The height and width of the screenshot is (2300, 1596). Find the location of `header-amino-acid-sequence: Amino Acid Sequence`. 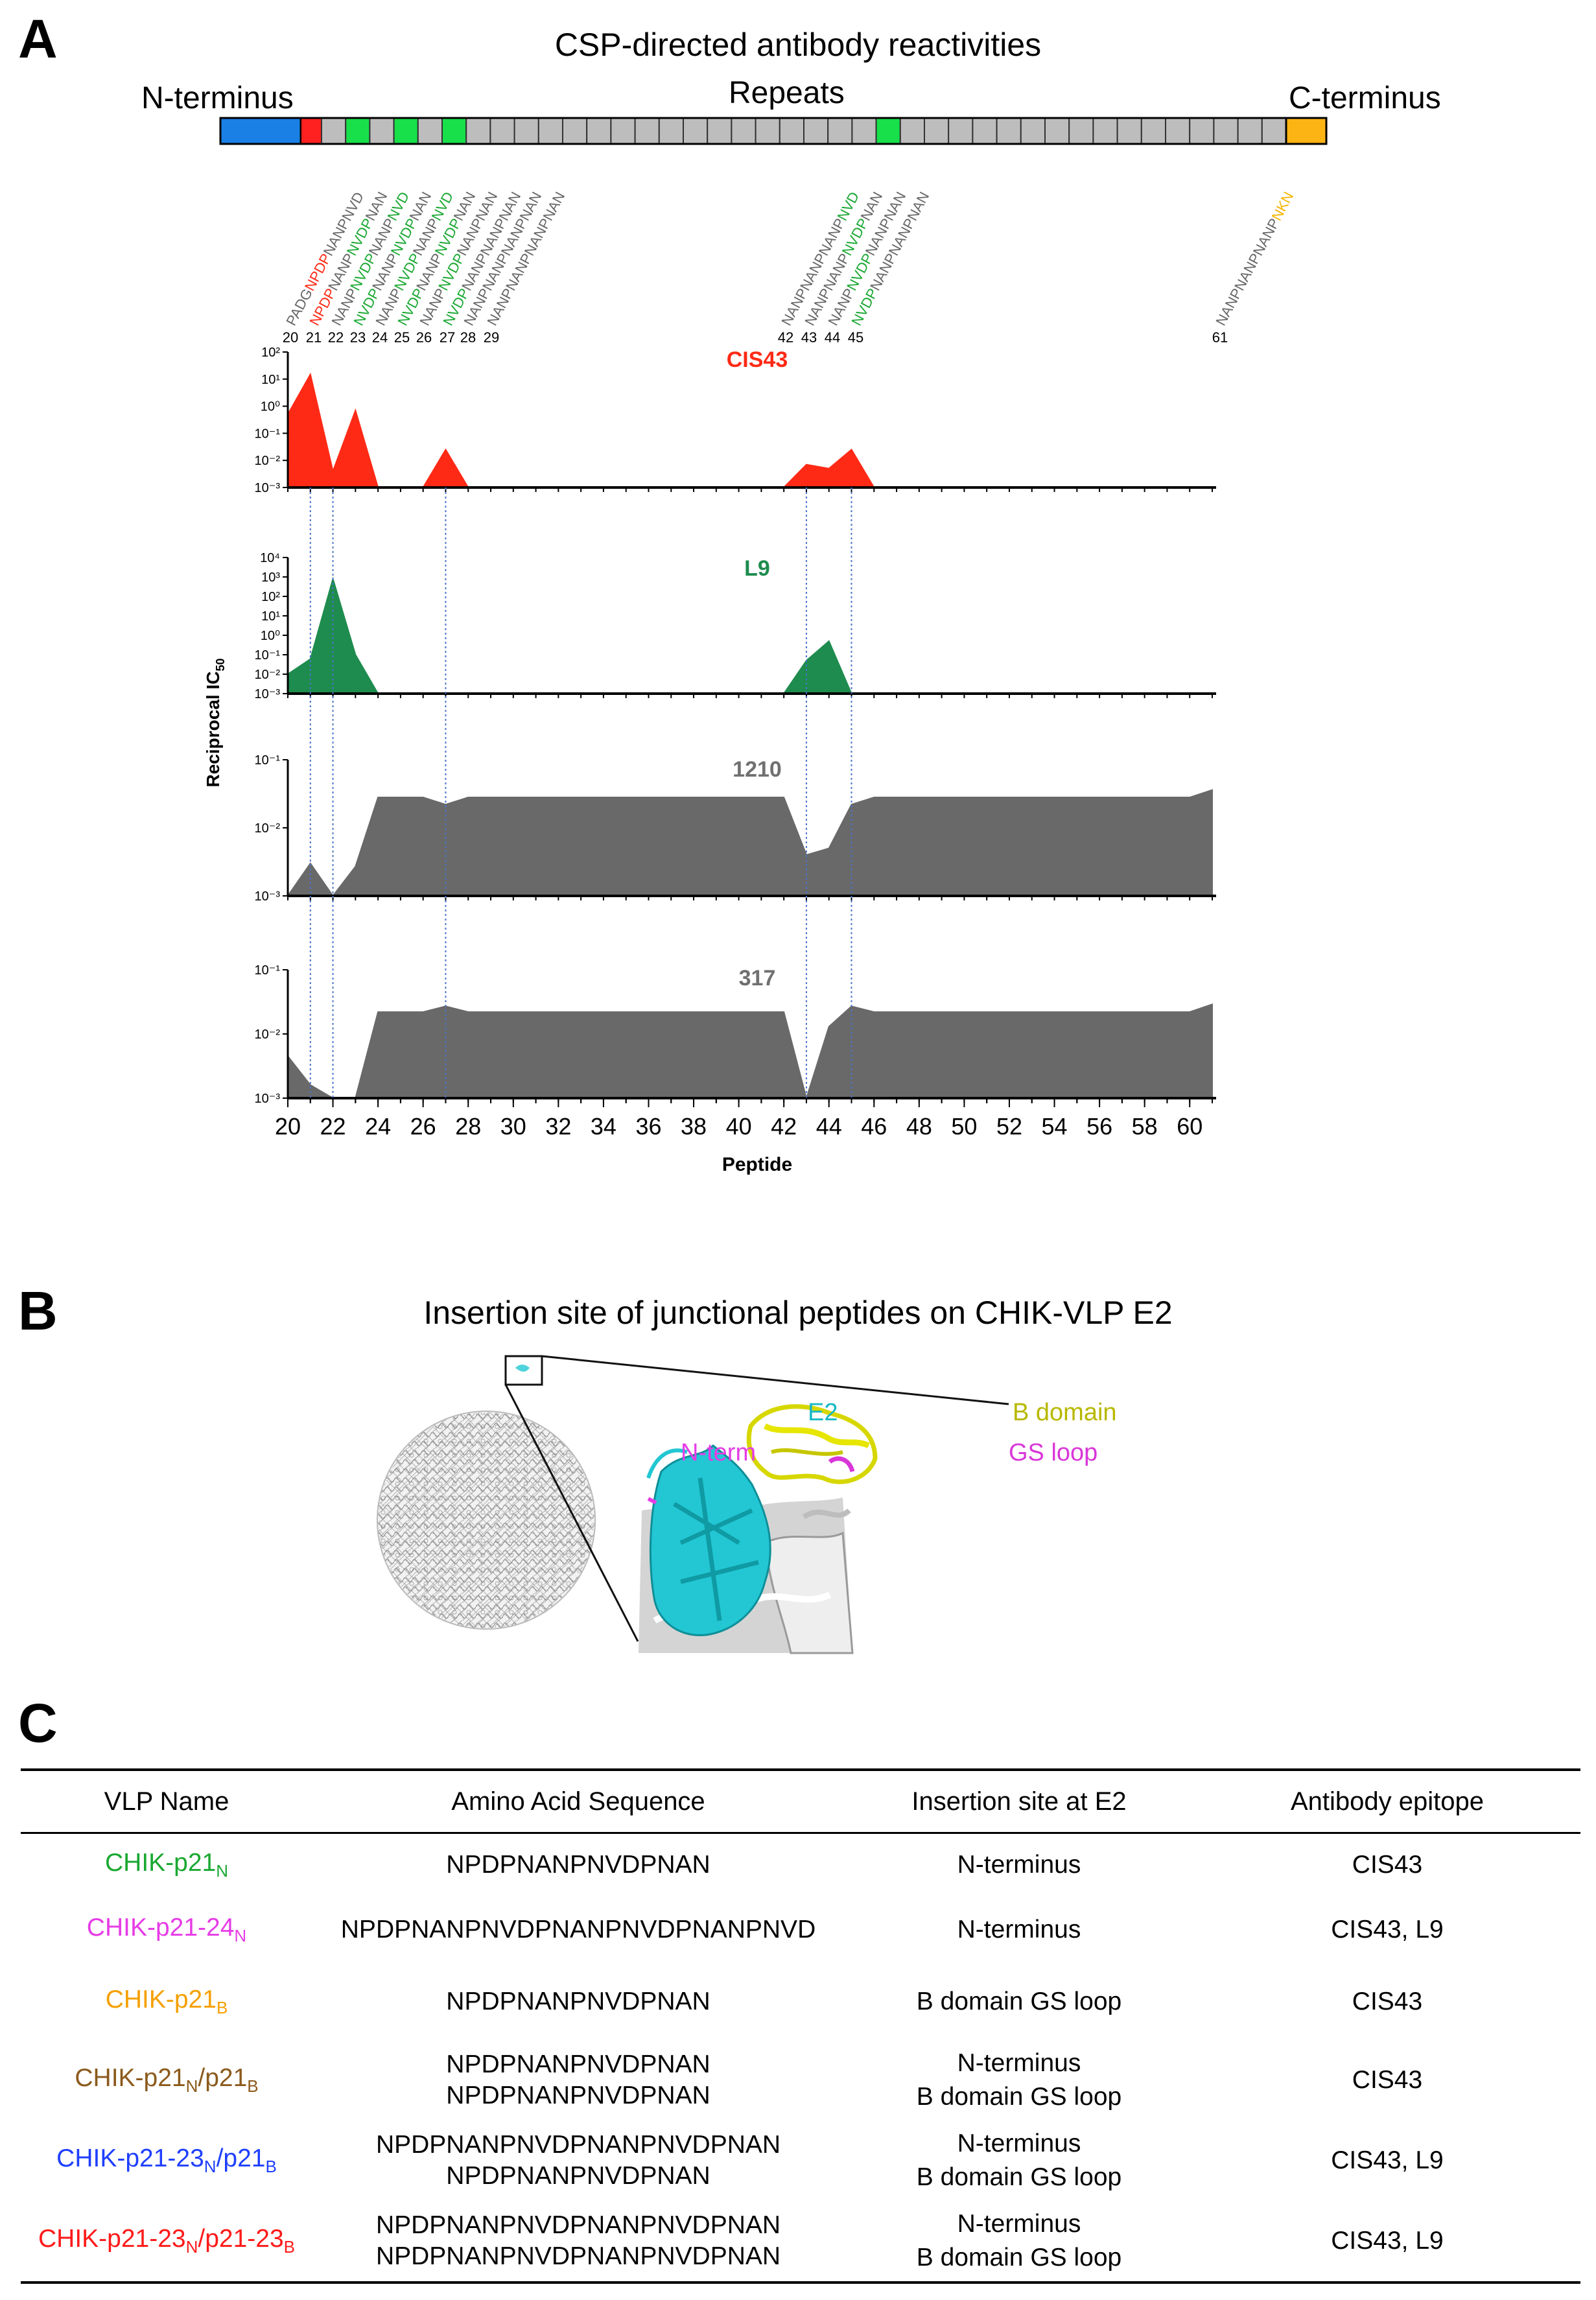

header-amino-acid-sequence: Amino Acid Sequence is located at coordinates (578, 1801).